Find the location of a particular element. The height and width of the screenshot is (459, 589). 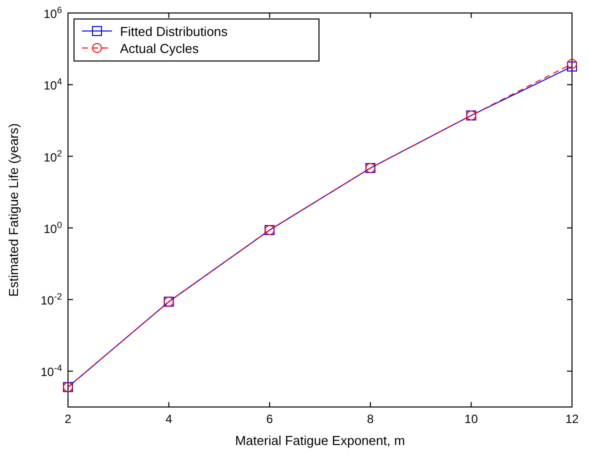

legend-label: Actual Cycles is located at coordinates (160, 48).